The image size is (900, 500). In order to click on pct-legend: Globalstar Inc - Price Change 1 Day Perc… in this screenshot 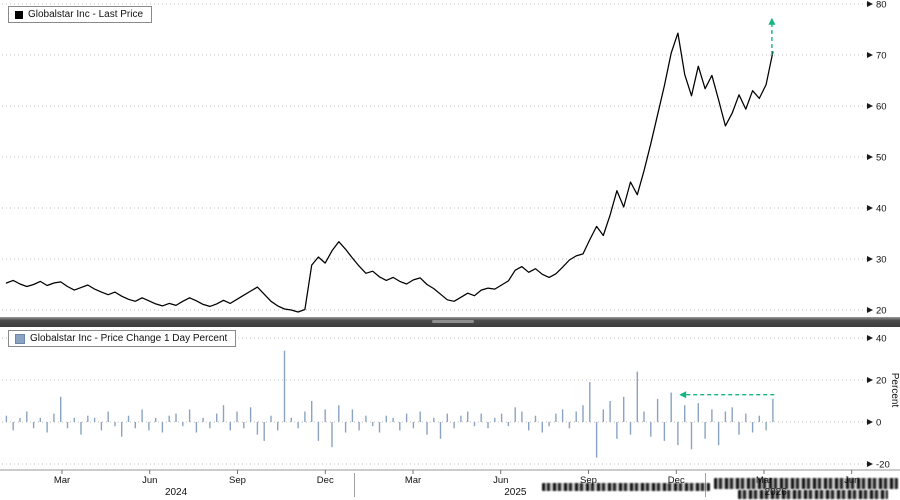, I will do `click(122, 338)`.